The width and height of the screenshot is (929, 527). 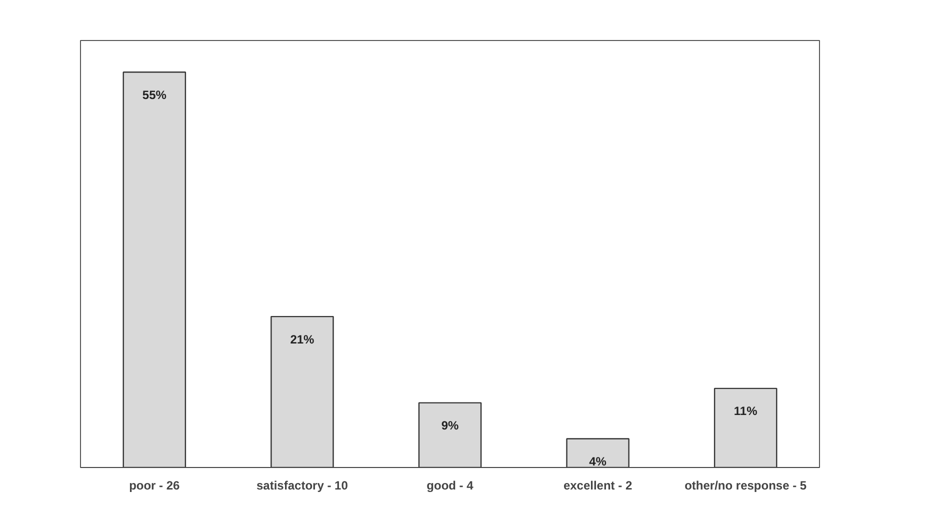 I want to click on data-label: 55%, so click(x=154, y=95).